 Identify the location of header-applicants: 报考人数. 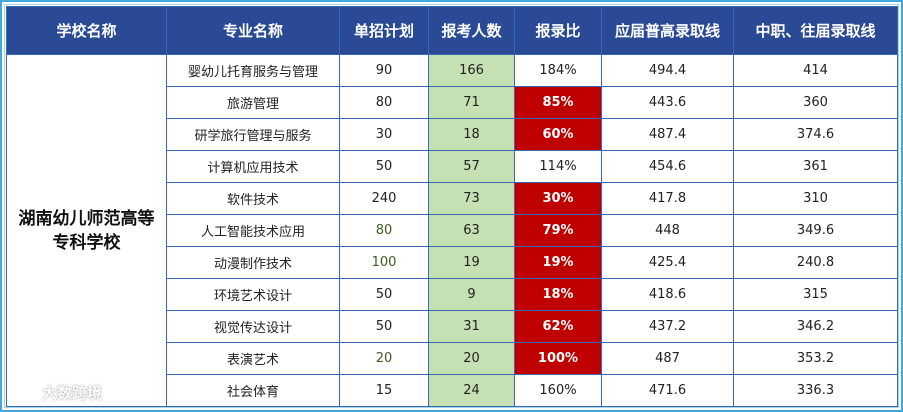
(471, 30).